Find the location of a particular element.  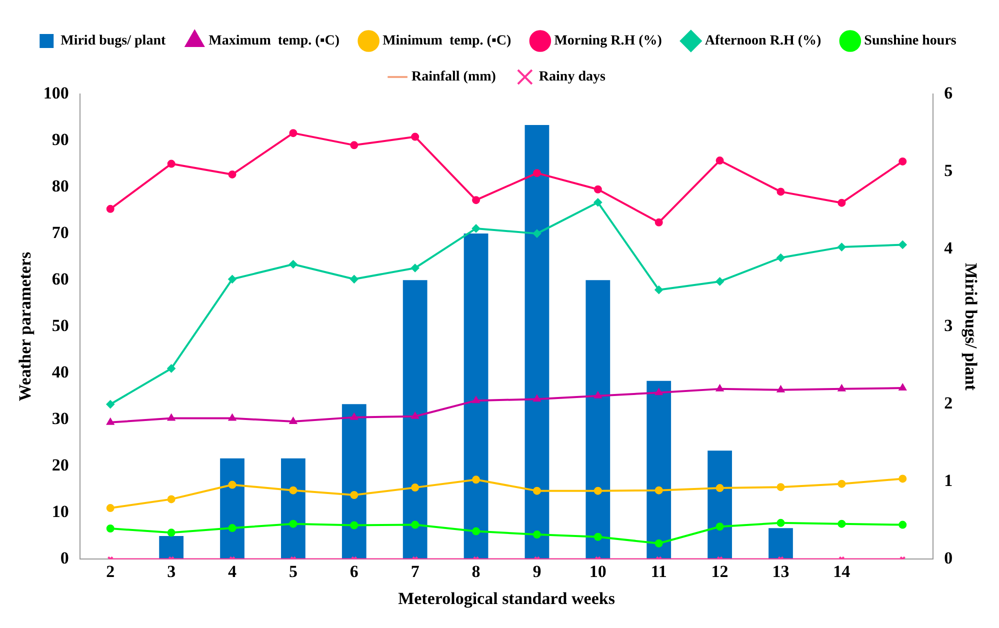

y2-tick-label: 6 is located at coordinates (948, 92).